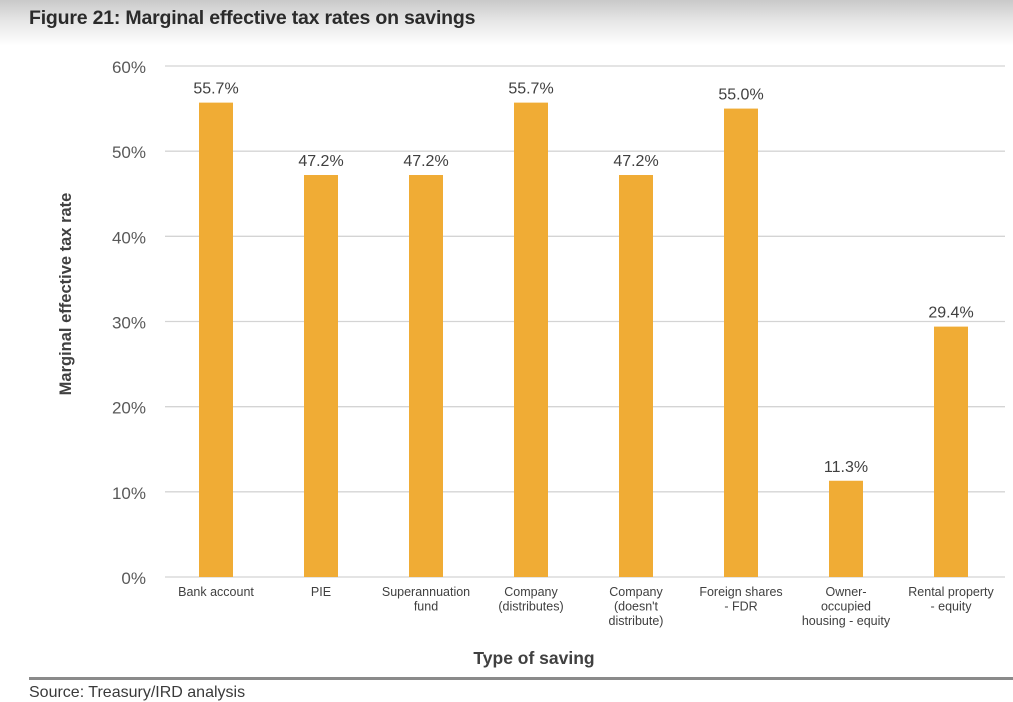 This screenshot has width=1013, height=702. Describe the element at coordinates (321, 592) in the screenshot. I see `x-tick-label: PIE` at that location.